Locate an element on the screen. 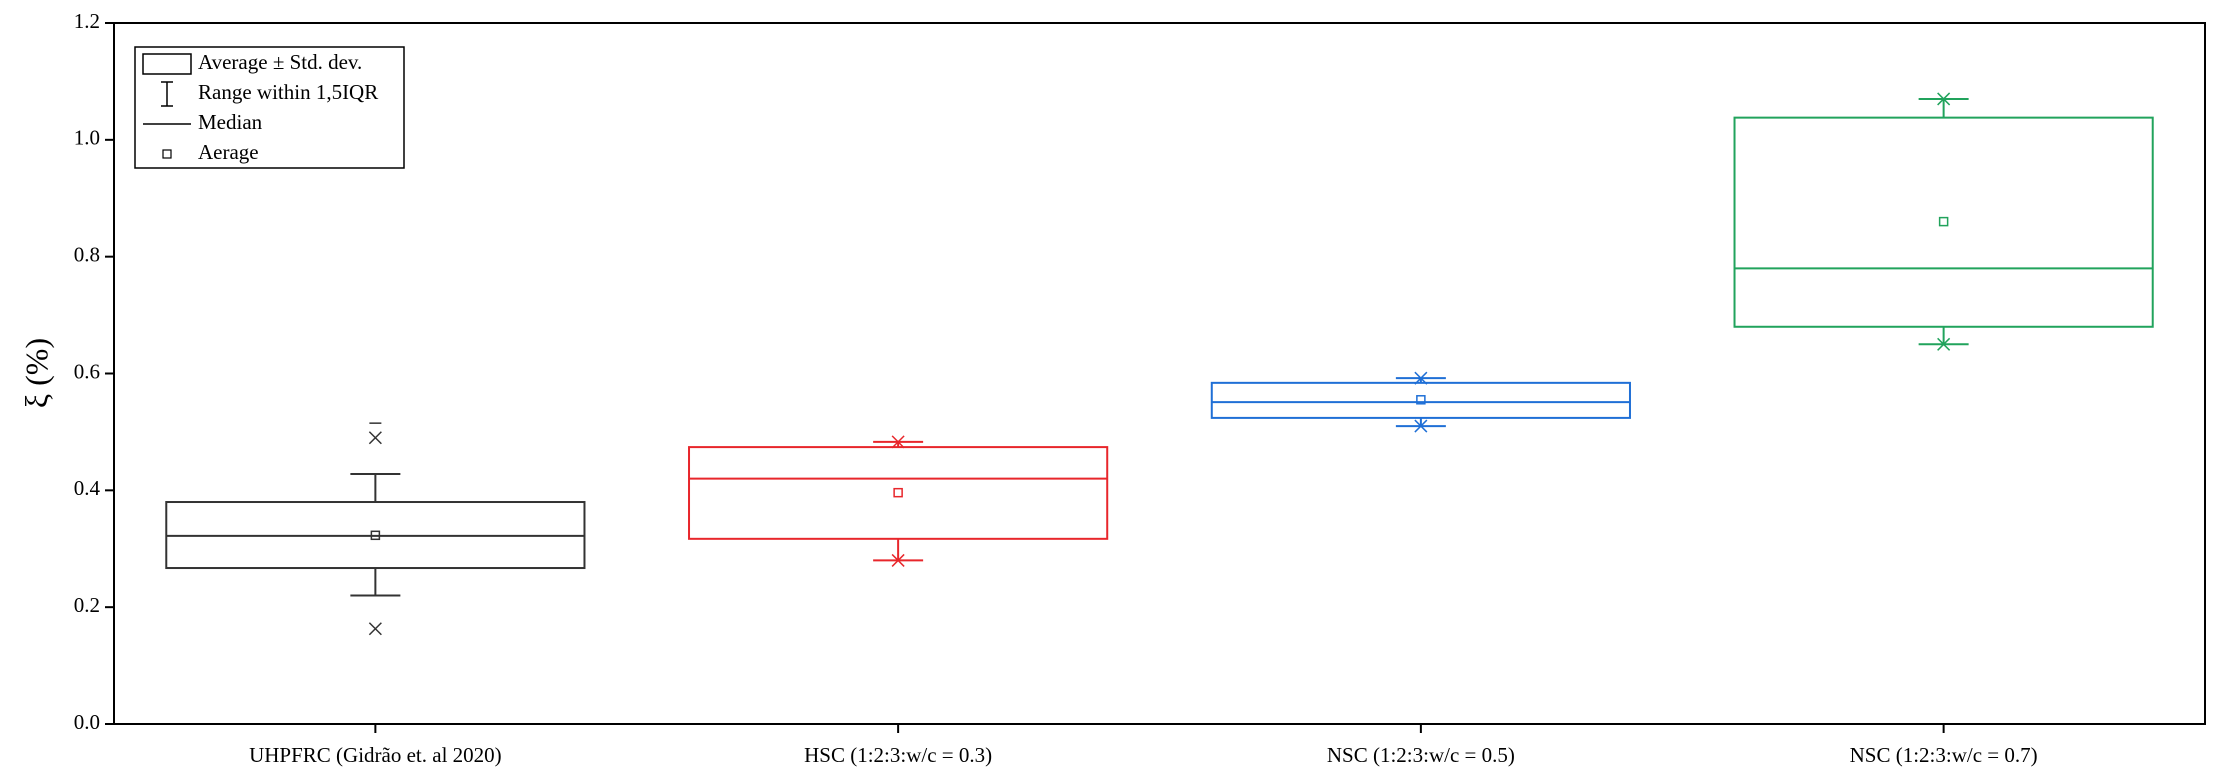  x-tick-label: NSC (1:2:3:w/c = 0.7) is located at coordinates (1944, 755).